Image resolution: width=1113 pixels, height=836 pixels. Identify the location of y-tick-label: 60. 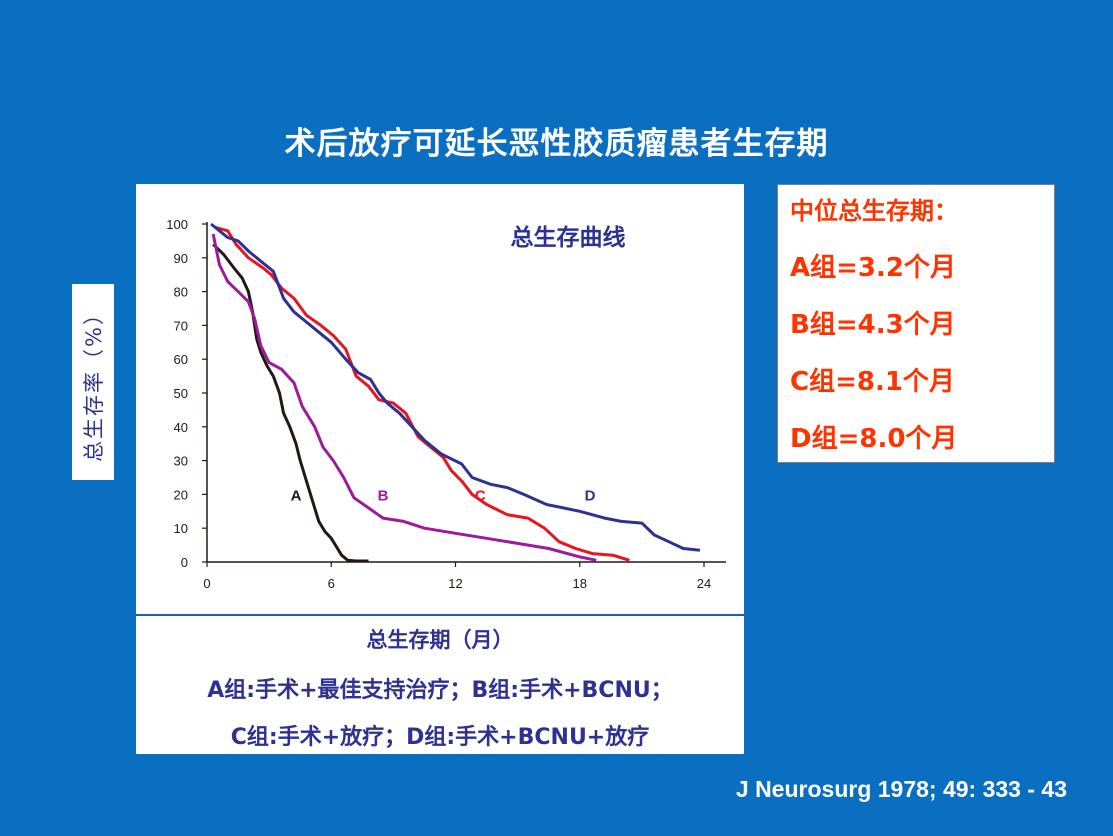
(181, 359).